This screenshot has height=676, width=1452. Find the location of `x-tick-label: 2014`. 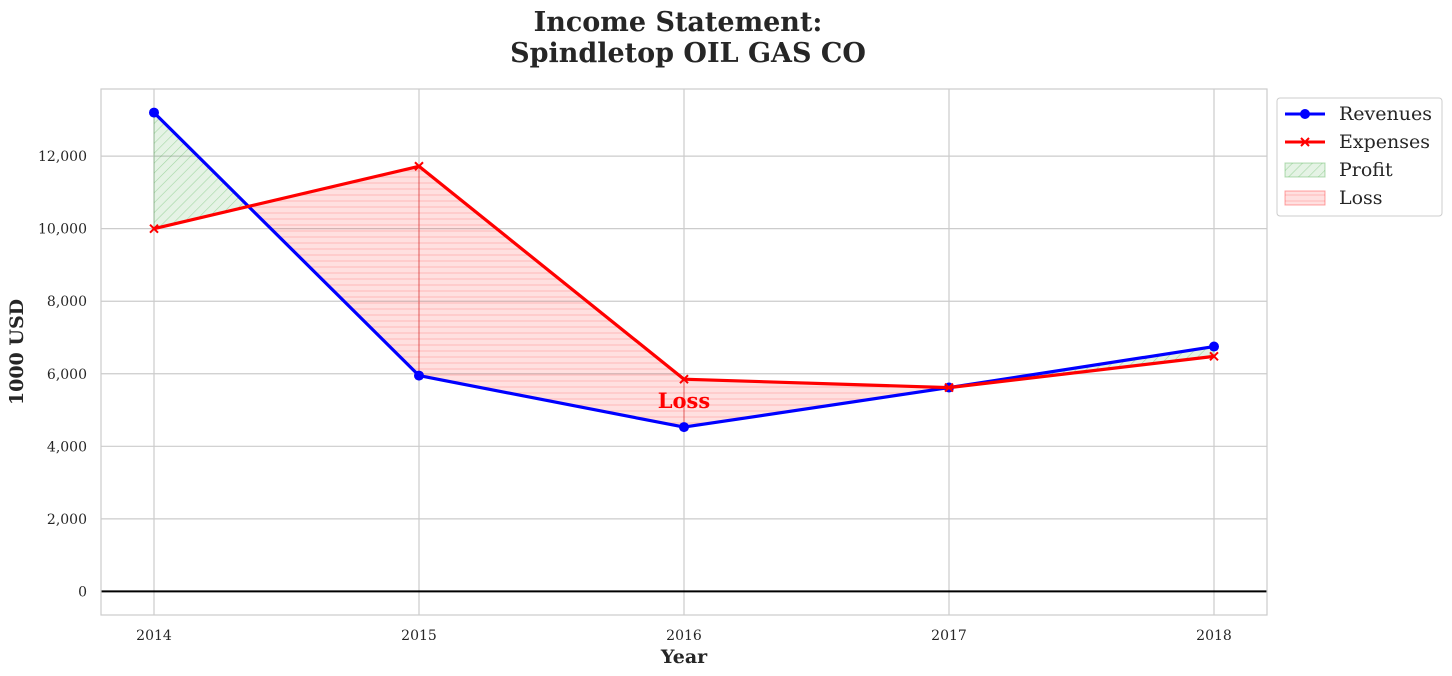

x-tick-label: 2014 is located at coordinates (154, 636).